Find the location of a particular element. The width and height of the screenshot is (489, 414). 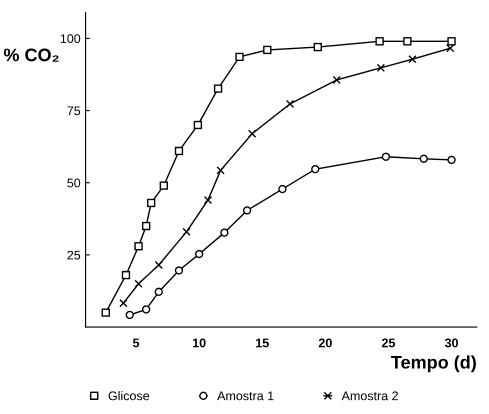

x-tick-label: 15 is located at coordinates (262, 343).